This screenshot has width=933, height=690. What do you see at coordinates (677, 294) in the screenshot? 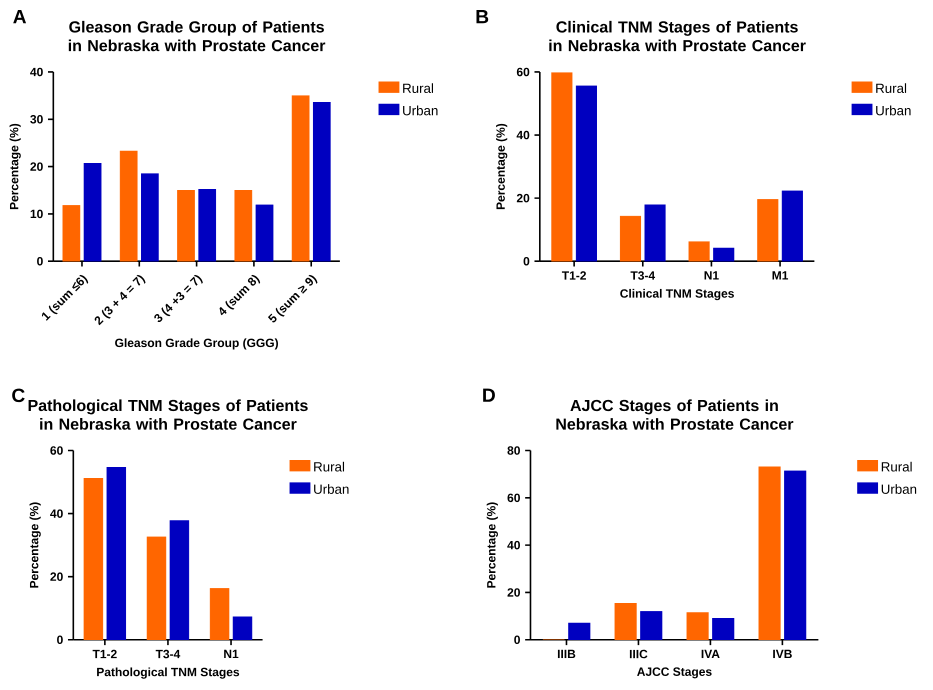
I see `x-axis-title: Clinical TNM Stages` at bounding box center [677, 294].